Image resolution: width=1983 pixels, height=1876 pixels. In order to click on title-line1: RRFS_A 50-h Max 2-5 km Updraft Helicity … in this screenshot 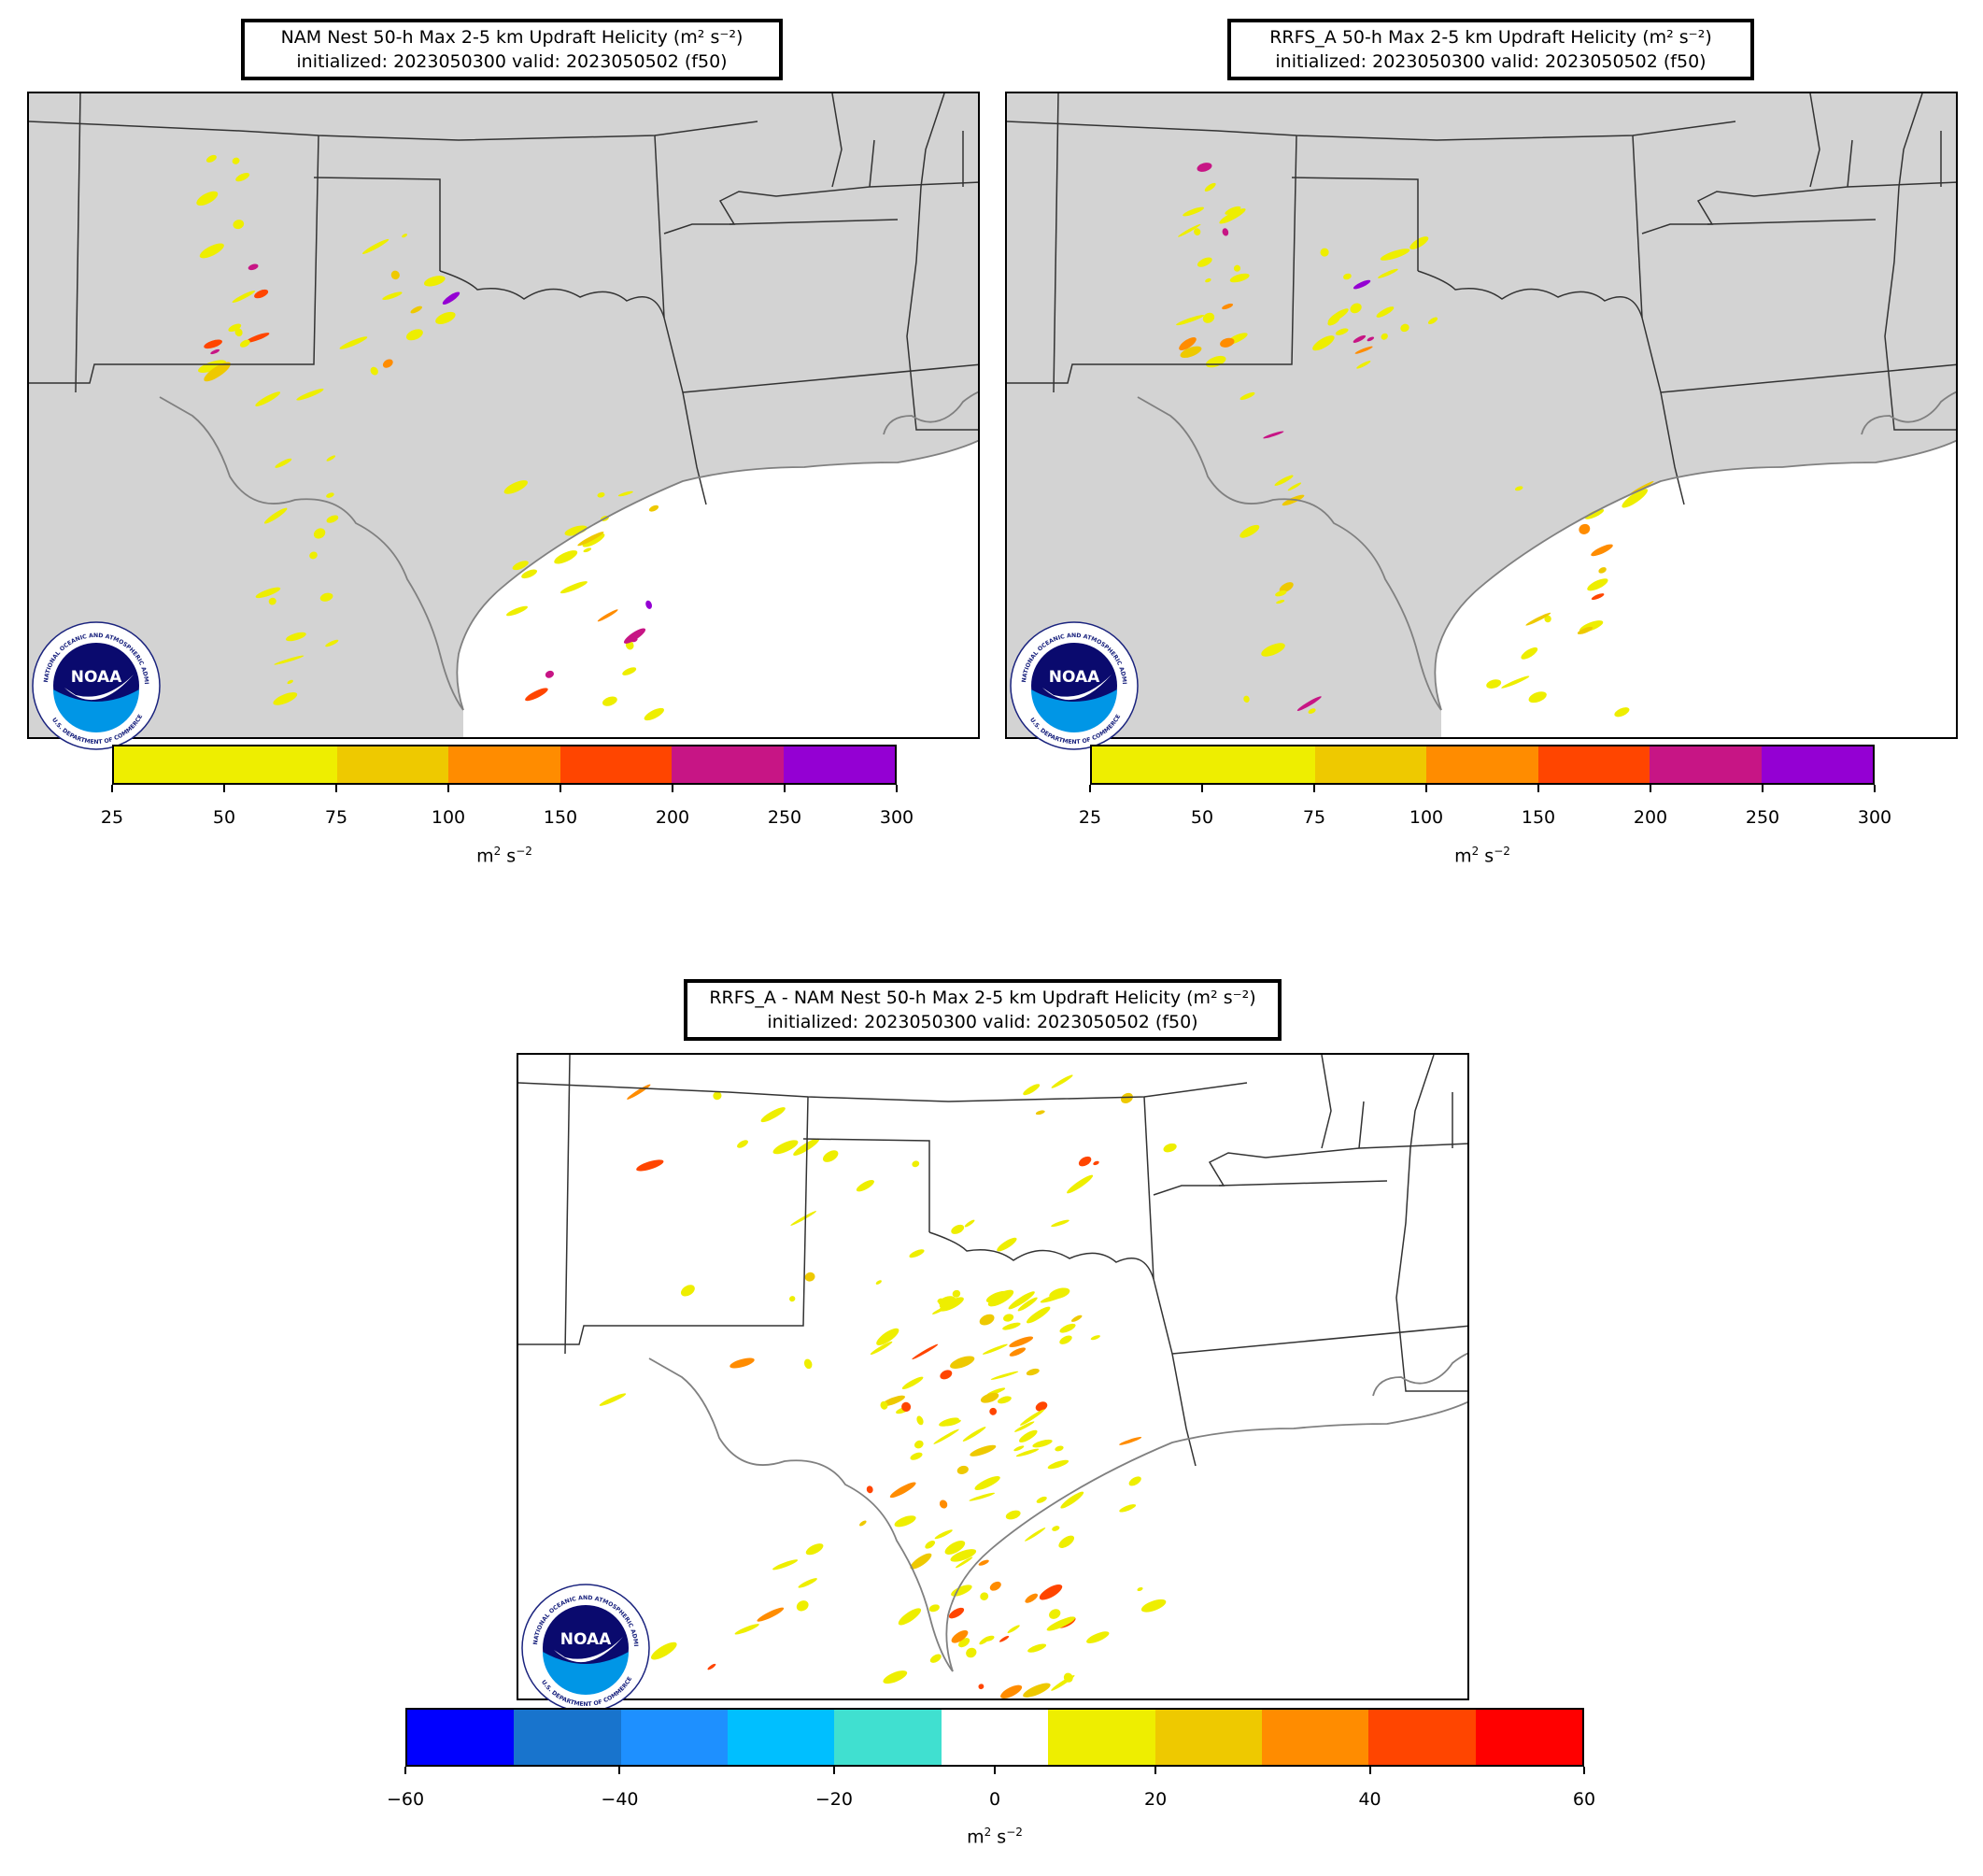, I will do `click(1490, 37)`.